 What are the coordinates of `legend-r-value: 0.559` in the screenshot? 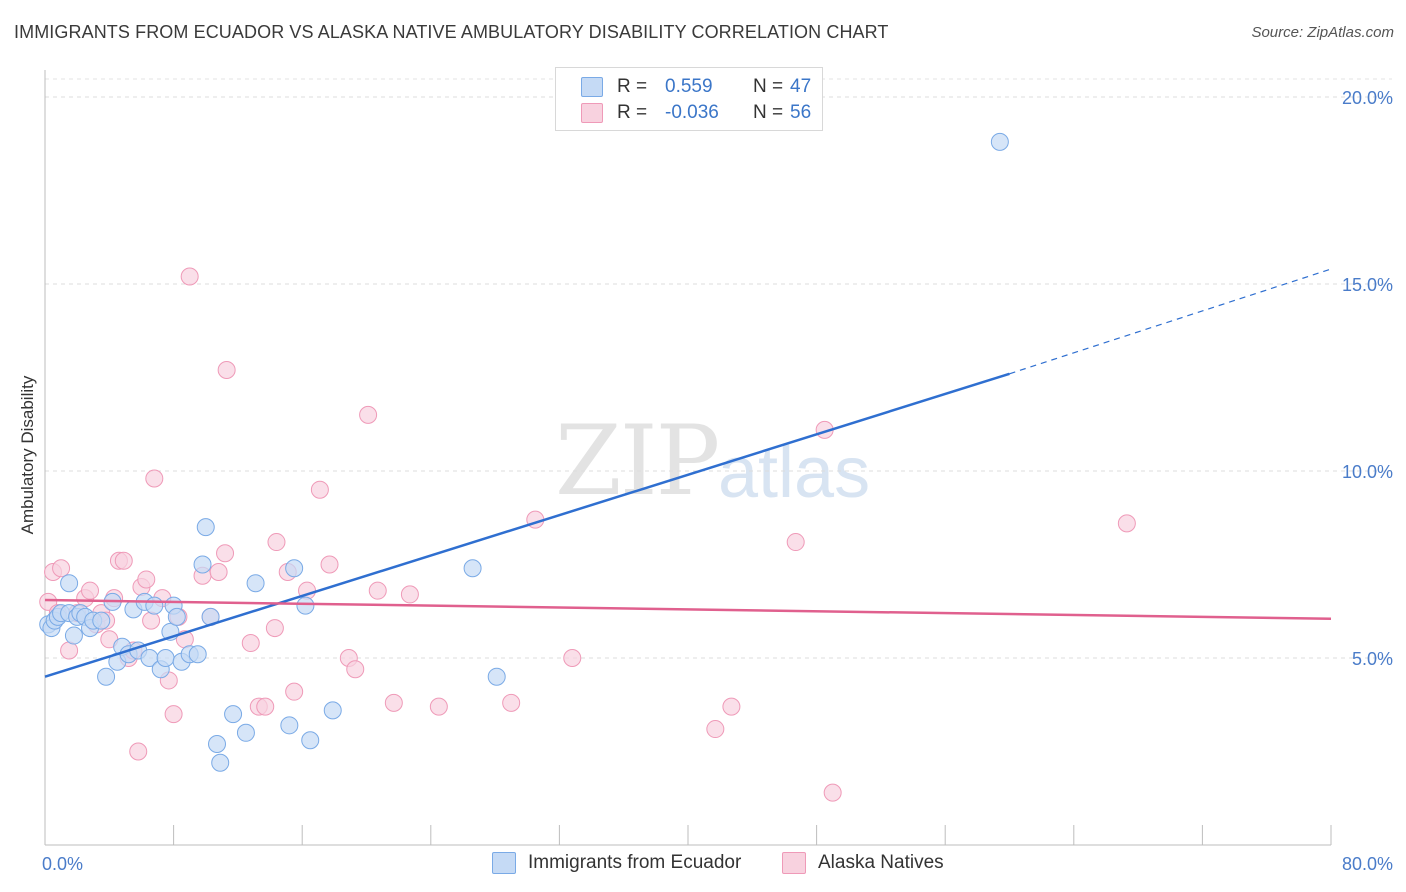 It's located at (689, 86).